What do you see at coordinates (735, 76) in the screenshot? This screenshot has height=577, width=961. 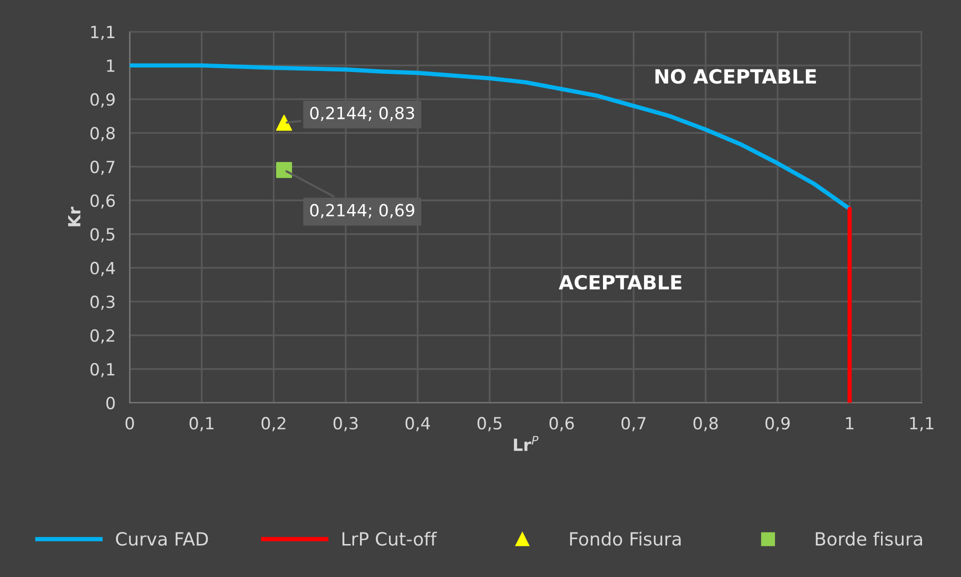 I see `annotation: NO ACEPTABLE` at bounding box center [735, 76].